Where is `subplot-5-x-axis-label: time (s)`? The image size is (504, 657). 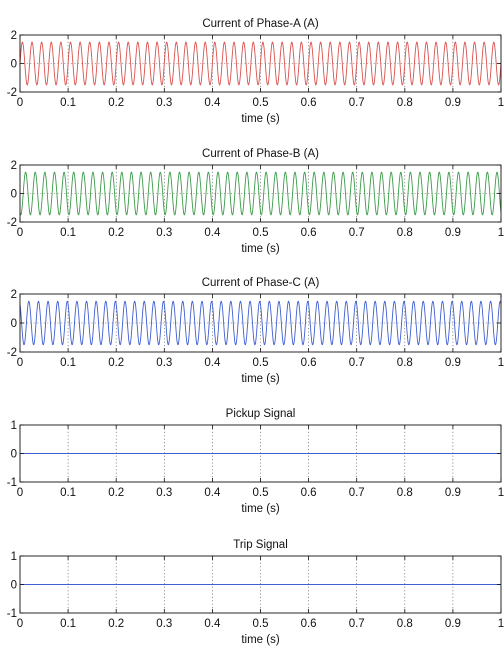 subplot-5-x-axis-label: time (s) is located at coordinates (260, 640).